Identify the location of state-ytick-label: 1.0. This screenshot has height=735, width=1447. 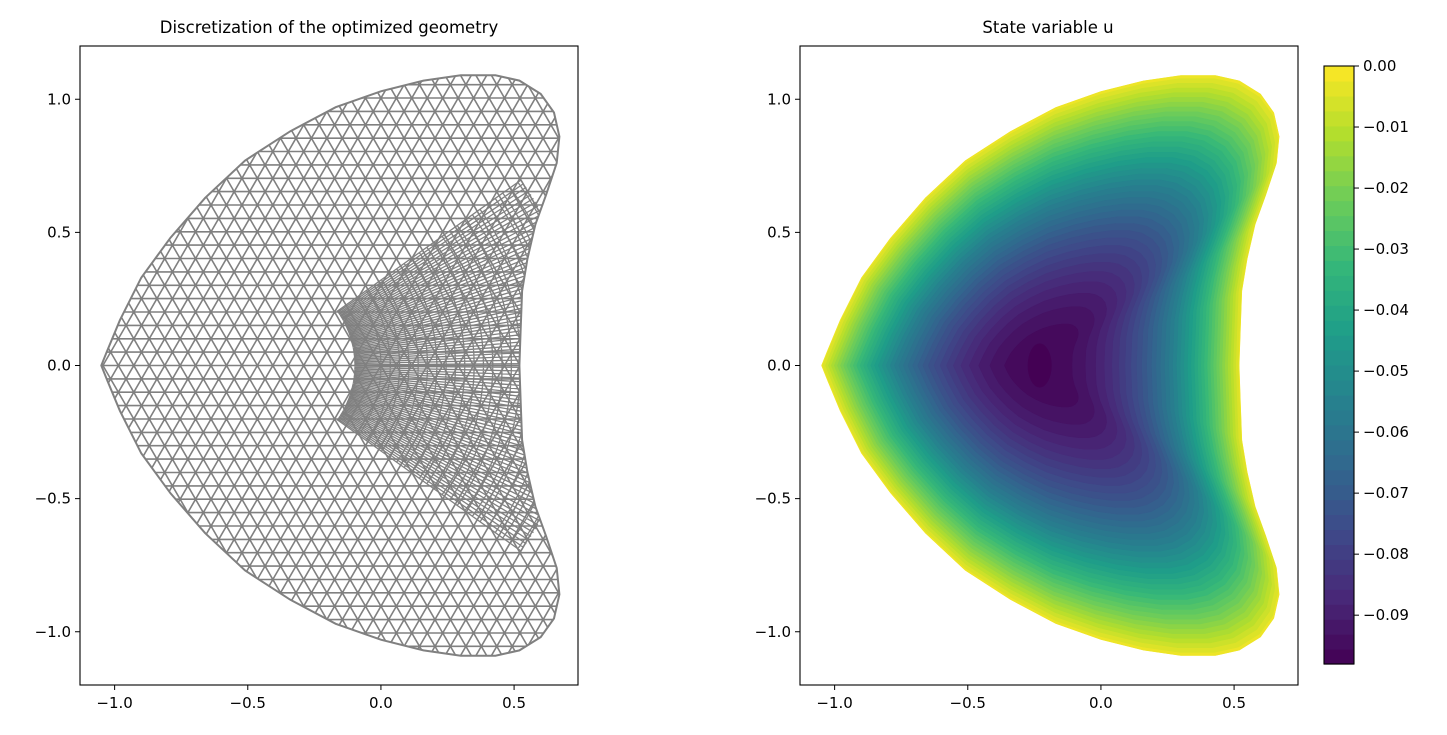
(779, 99).